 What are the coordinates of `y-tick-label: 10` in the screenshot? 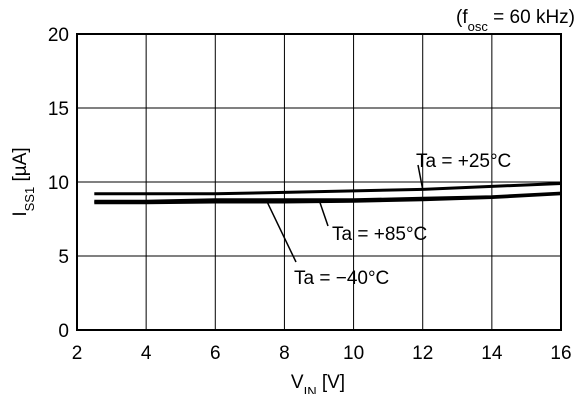 It's located at (58, 183).